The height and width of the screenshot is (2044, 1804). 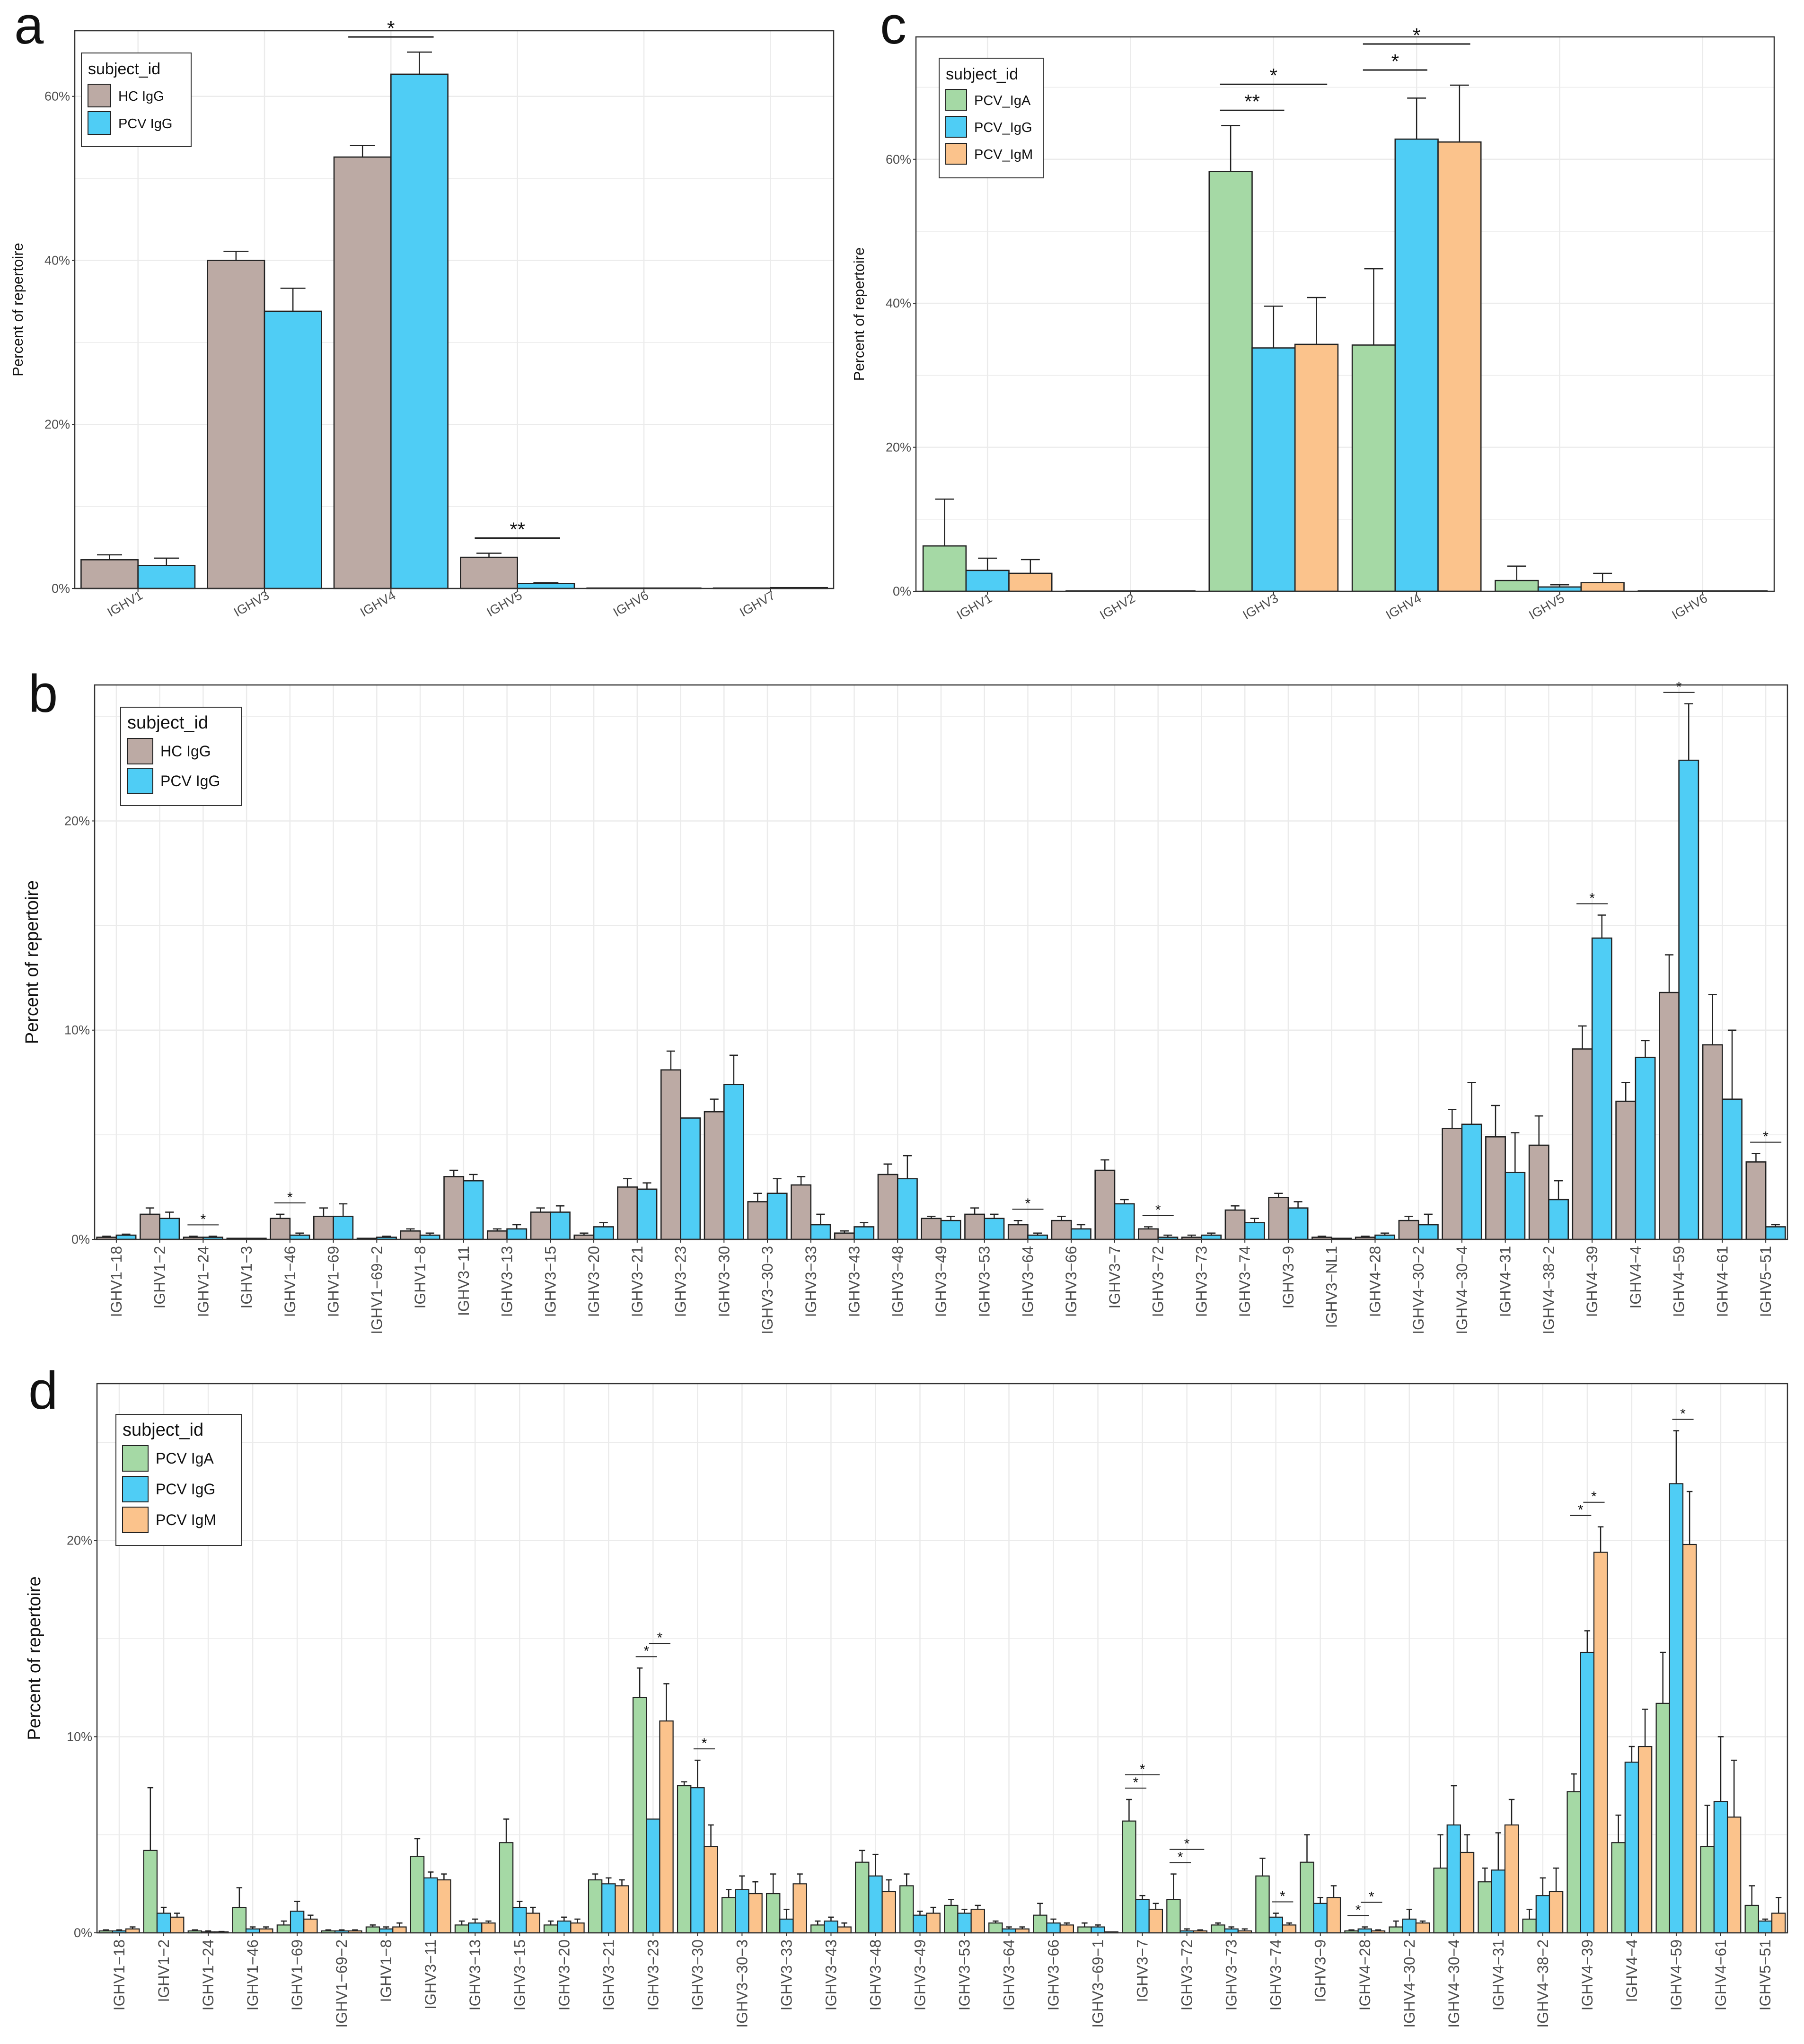 What do you see at coordinates (742, 1983) in the screenshot?
I see `x-tick-label: IGHV3−30−3` at bounding box center [742, 1983].